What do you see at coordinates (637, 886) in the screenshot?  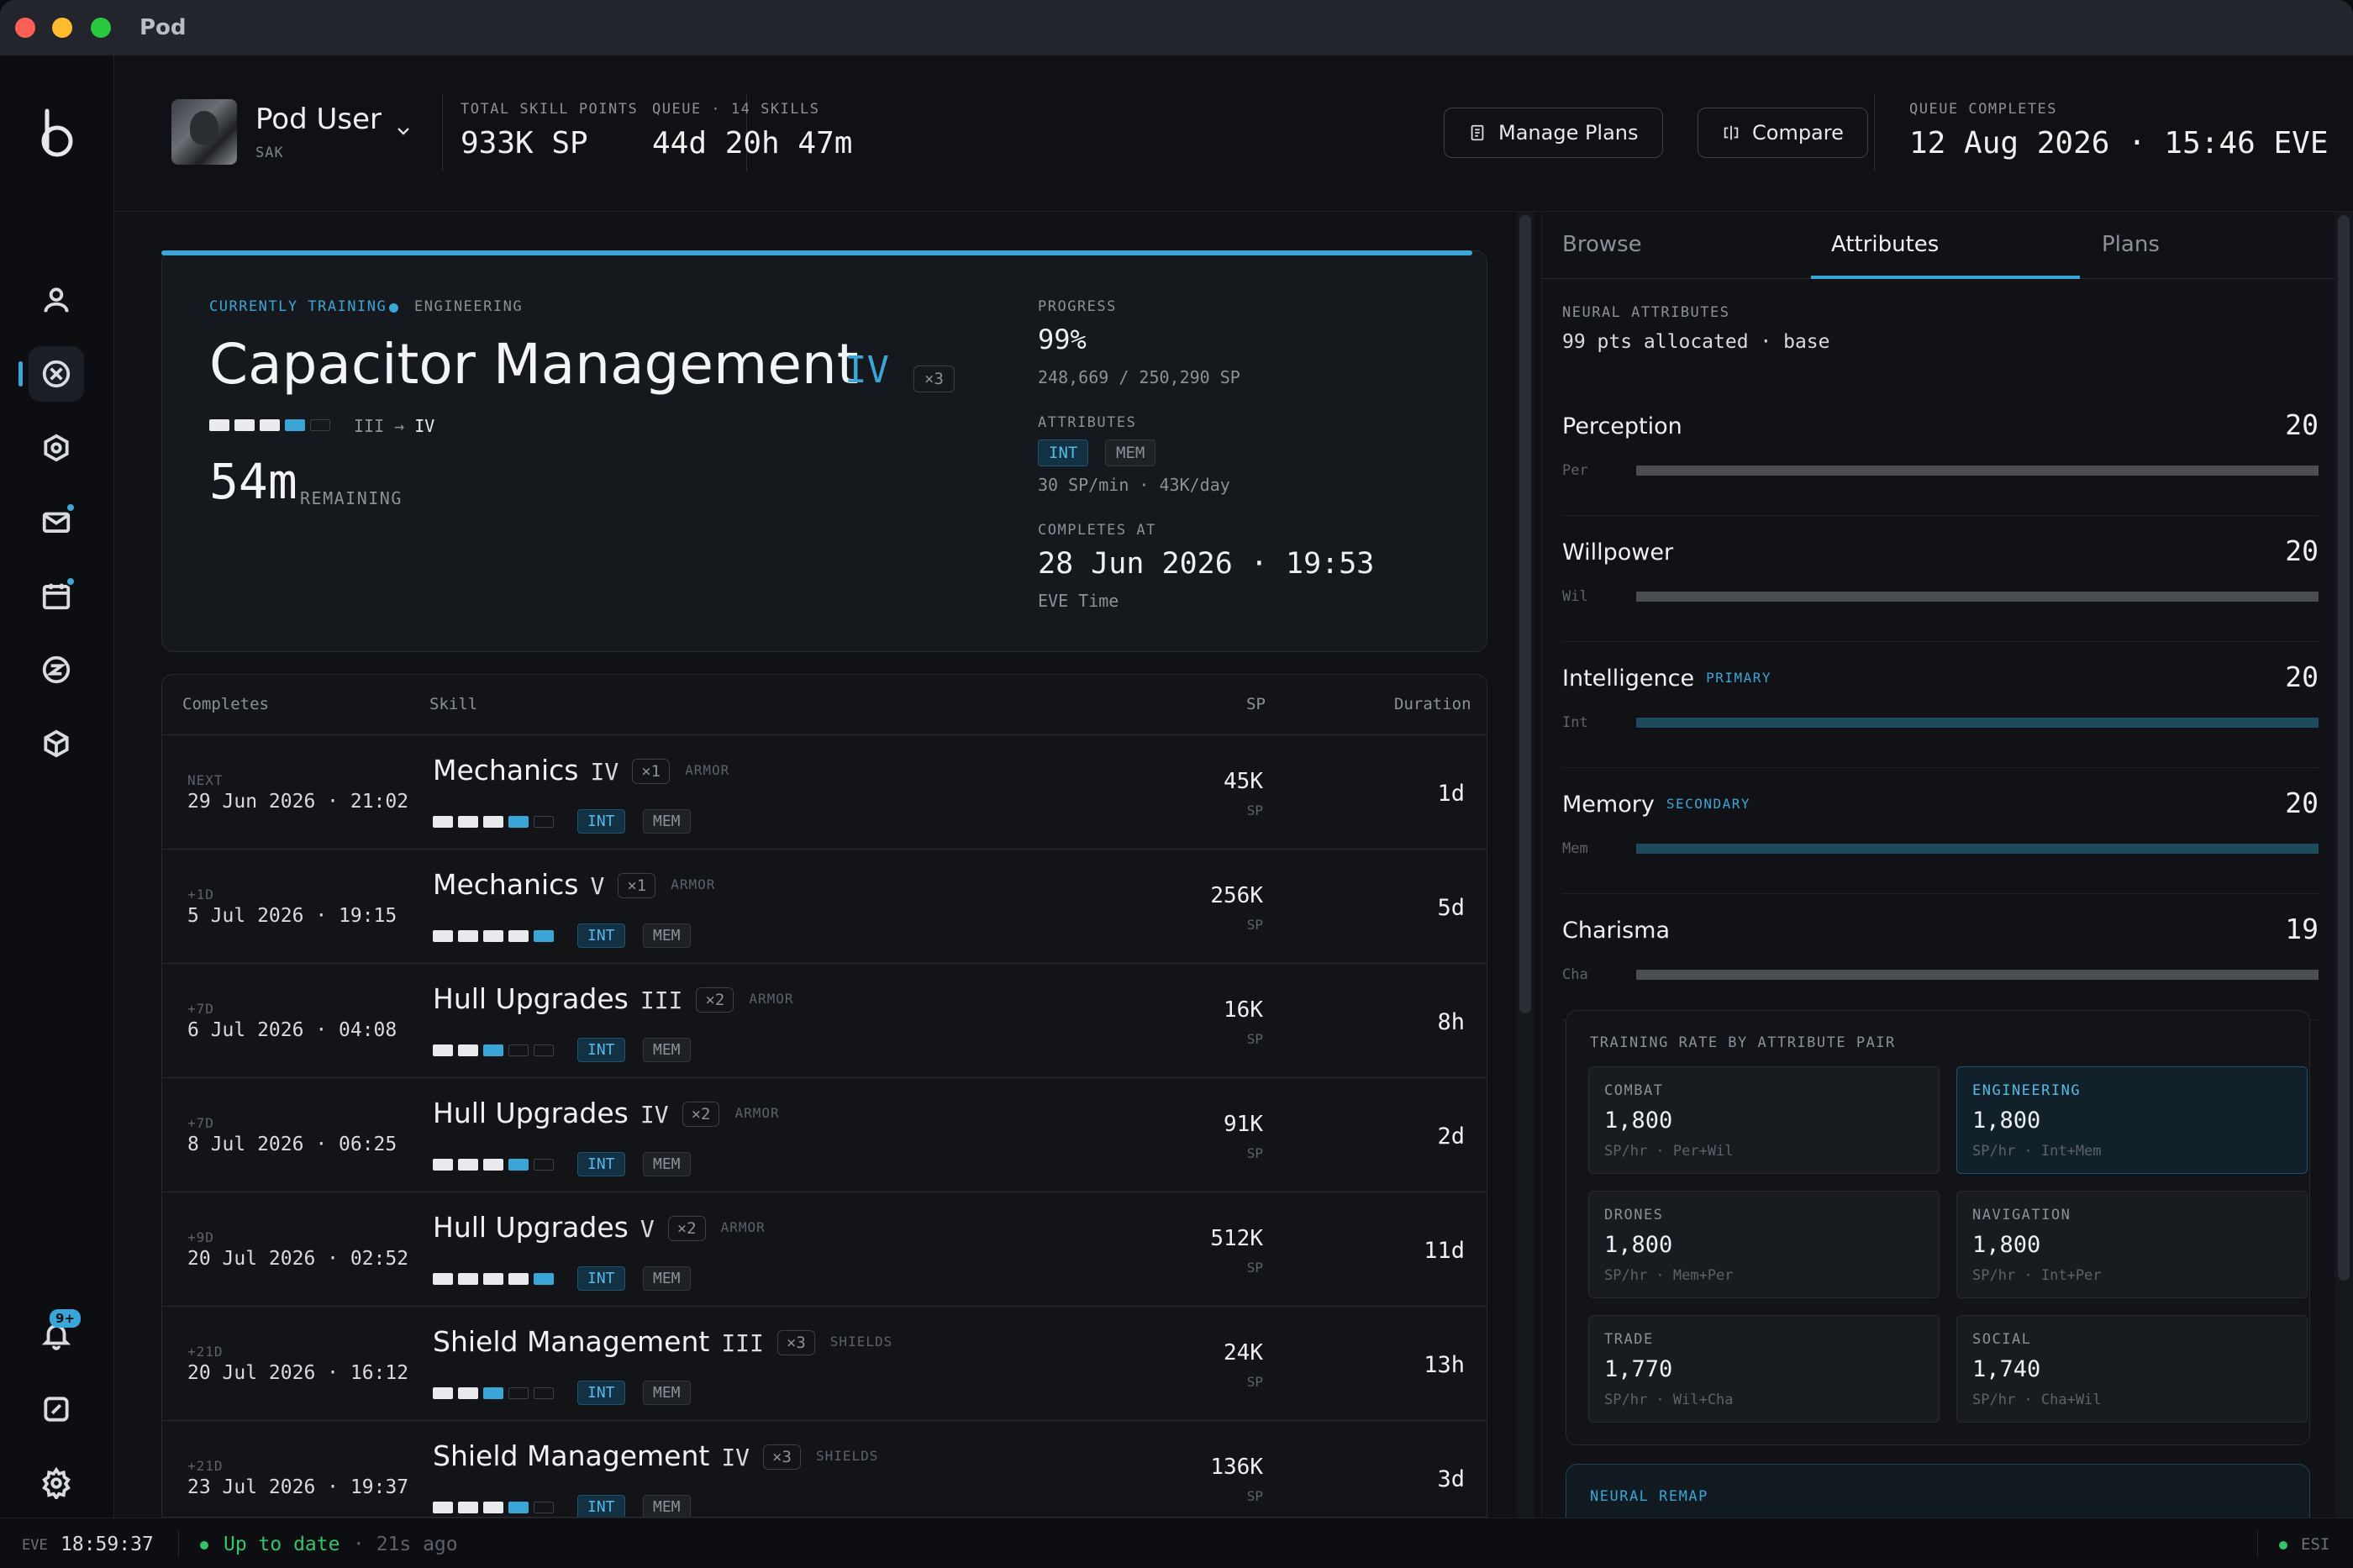 I see `skill-multiplier: ×1` at bounding box center [637, 886].